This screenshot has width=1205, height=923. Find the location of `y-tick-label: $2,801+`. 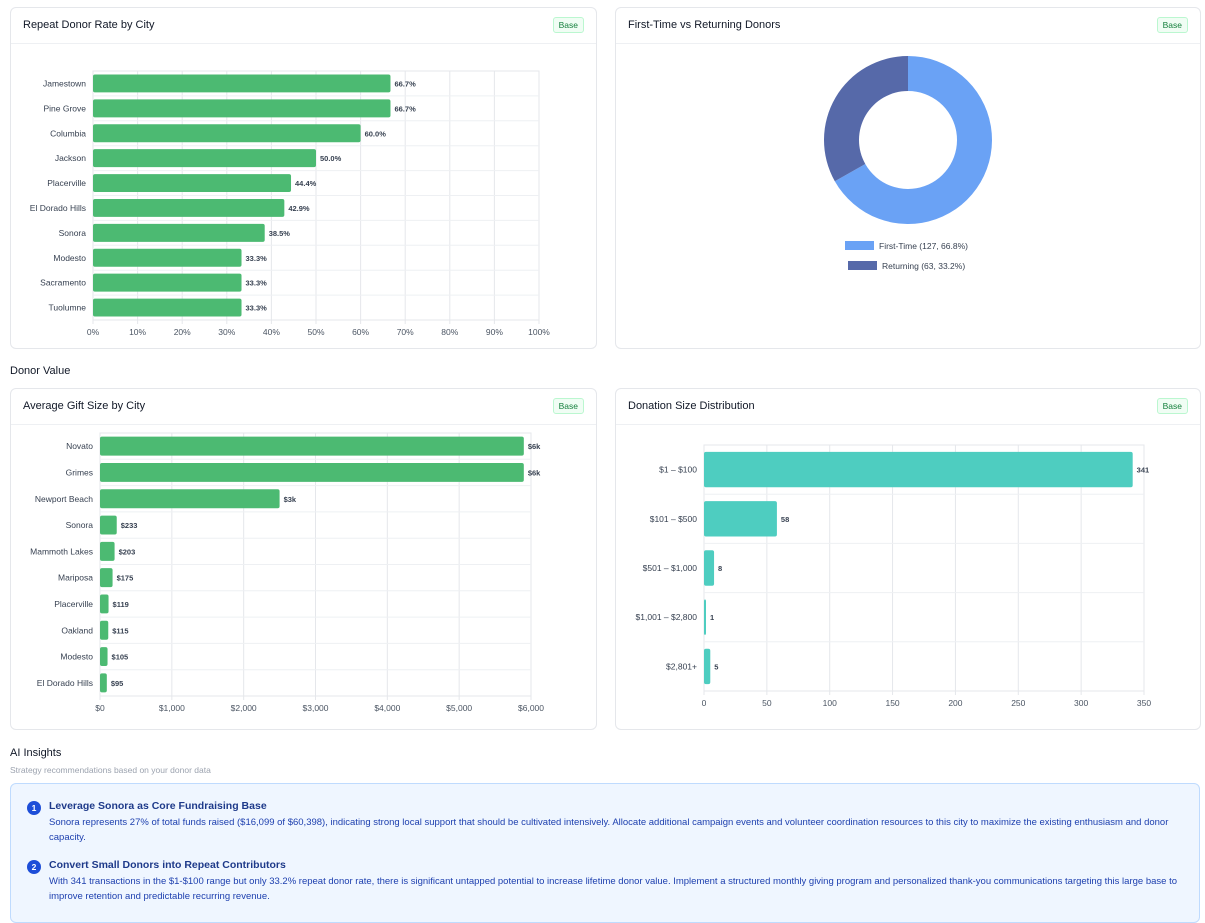

y-tick-label: $2,801+ is located at coordinates (681, 666).